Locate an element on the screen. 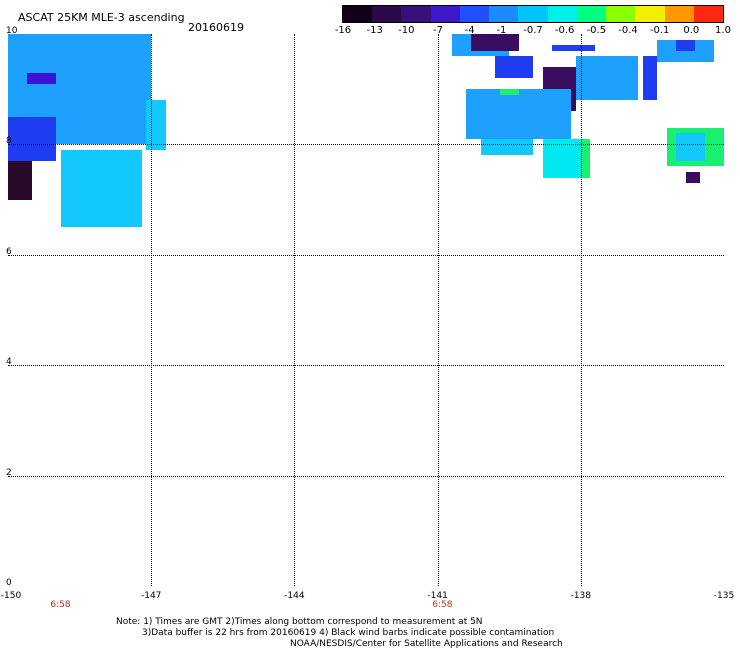 The height and width of the screenshot is (650, 740). date-title: 20160619 is located at coordinates (216, 27).